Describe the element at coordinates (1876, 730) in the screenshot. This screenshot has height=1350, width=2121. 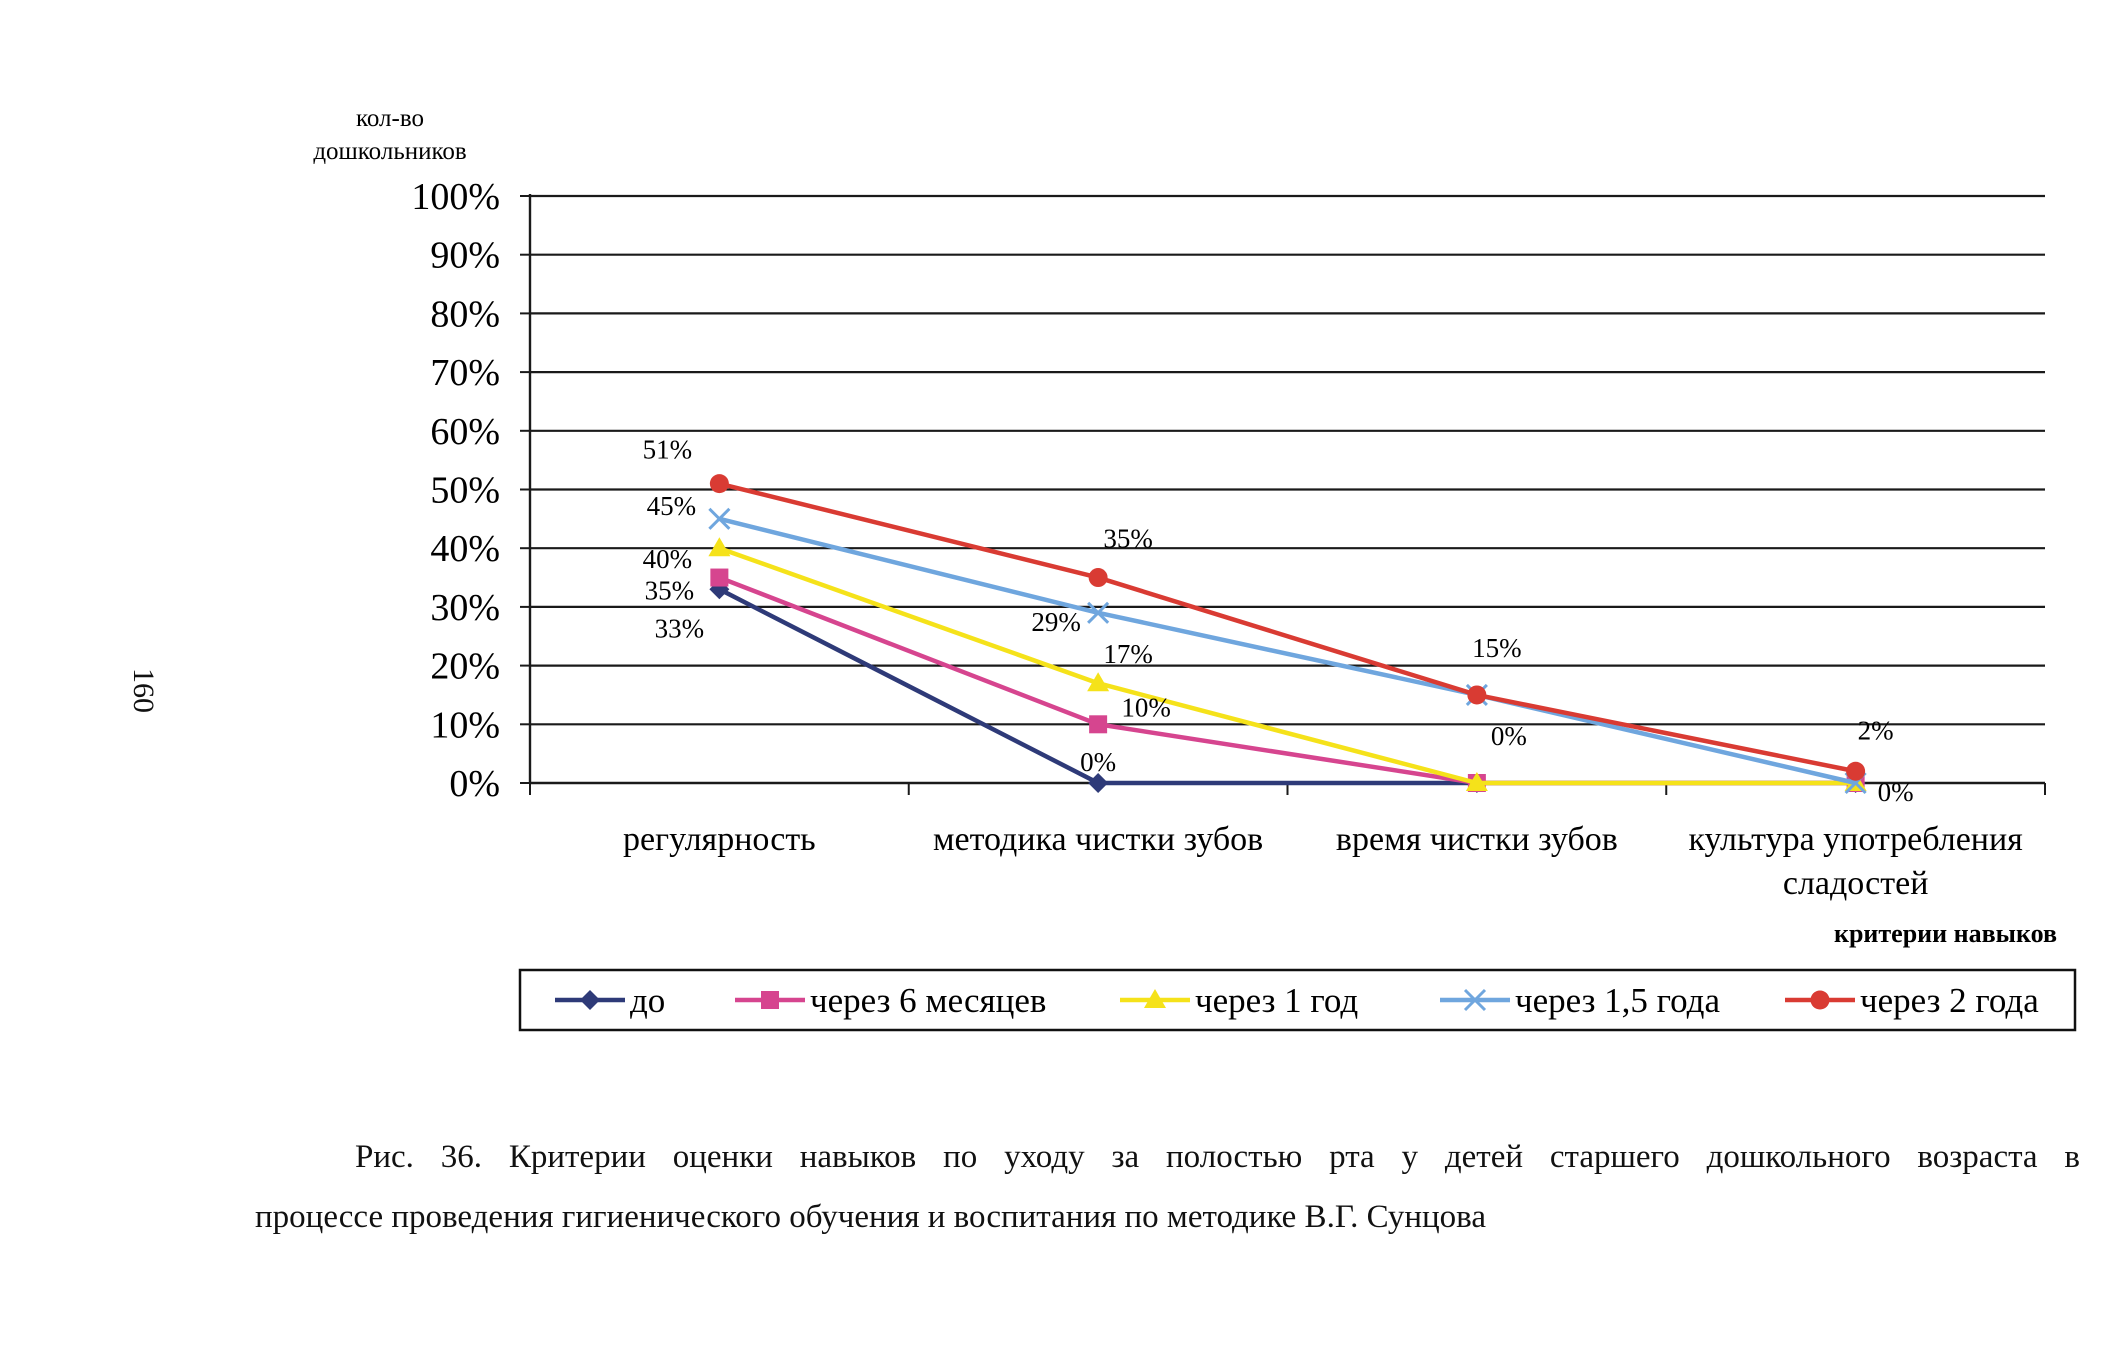
I see `data-label: 2%` at that location.